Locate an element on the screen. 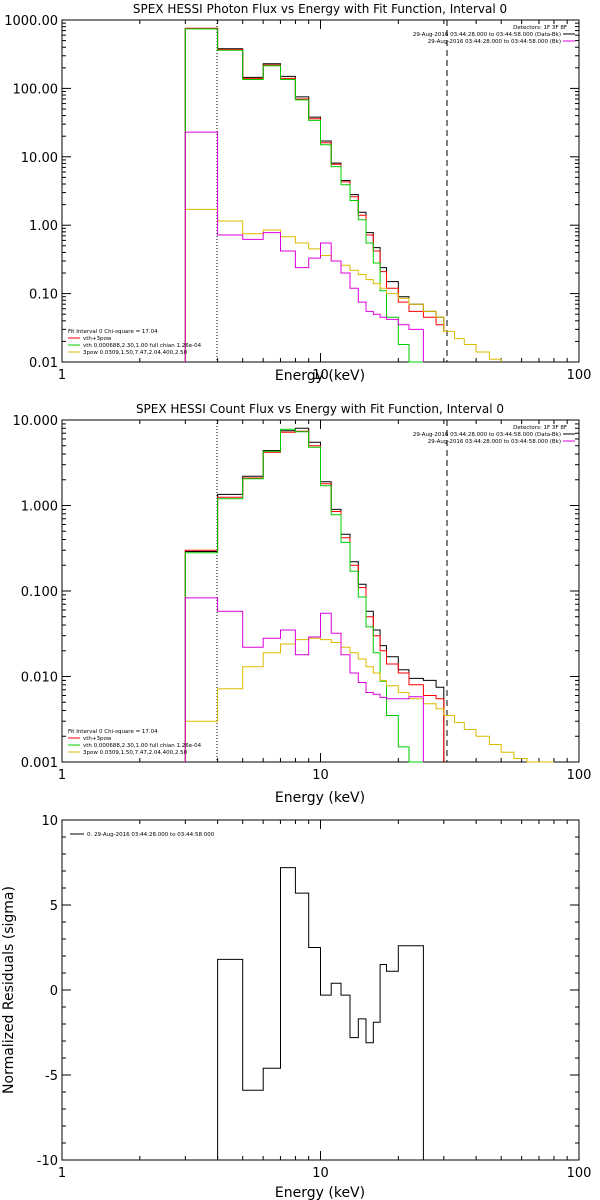 This screenshot has width=600, height=1200. y-tick-label: 100.00 is located at coordinates (36, 89).